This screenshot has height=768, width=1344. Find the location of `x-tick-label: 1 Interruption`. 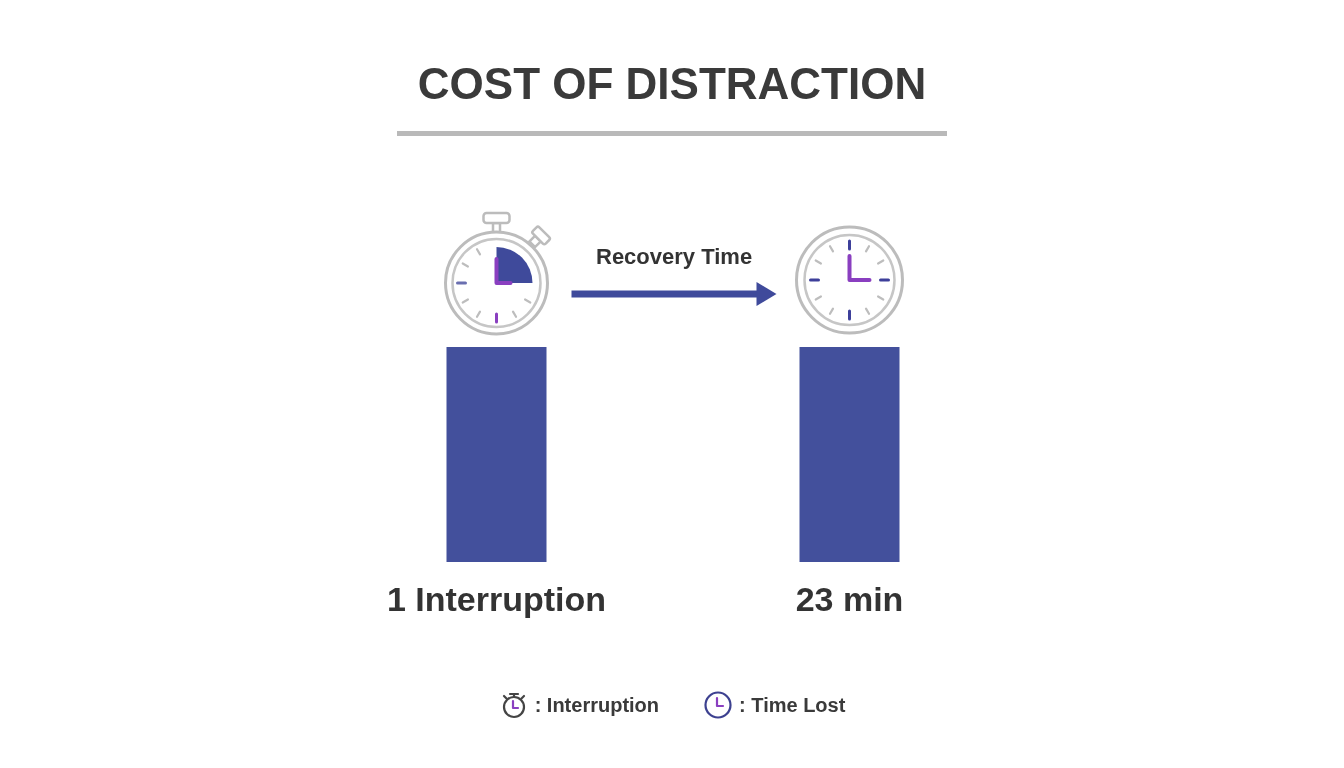

x-tick-label: 1 Interruption is located at coordinates (496, 599).